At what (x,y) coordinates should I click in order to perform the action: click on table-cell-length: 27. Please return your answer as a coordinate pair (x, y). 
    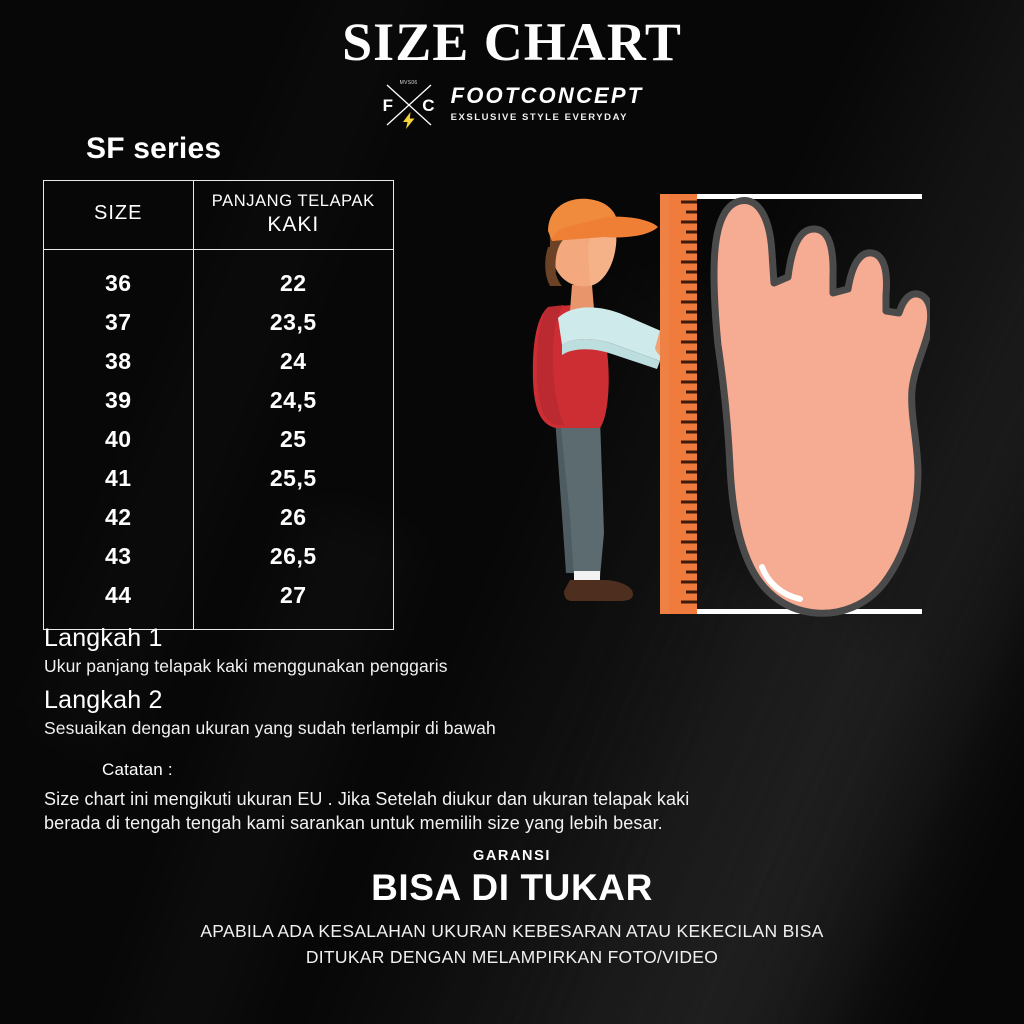
    Looking at the image, I should click on (293, 594).